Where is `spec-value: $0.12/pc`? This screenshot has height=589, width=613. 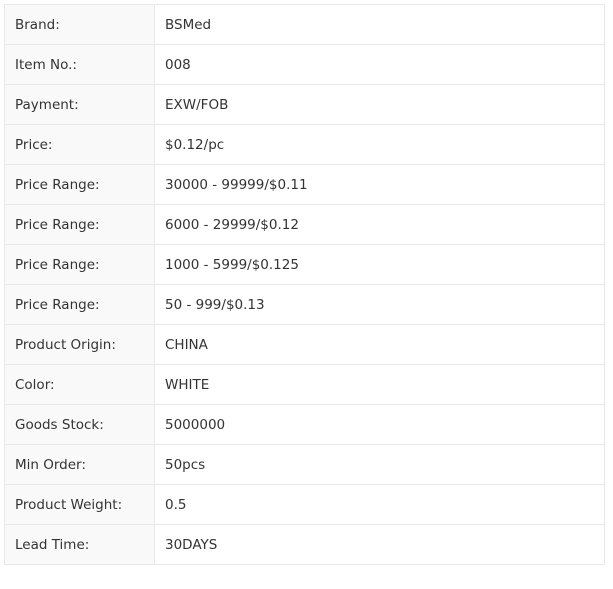 spec-value: $0.12/pc is located at coordinates (379, 144).